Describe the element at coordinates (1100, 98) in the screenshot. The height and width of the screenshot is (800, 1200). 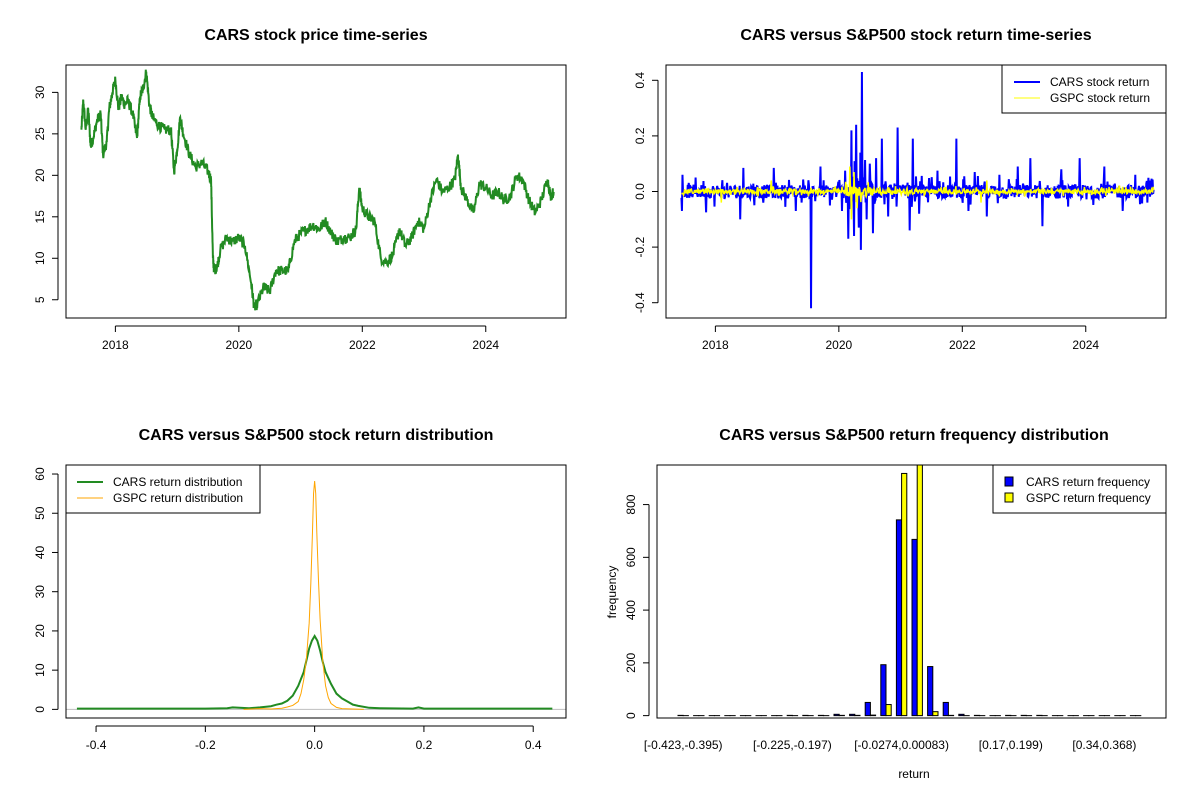
I see `returns-legend-gspc-label: GSPC stock return` at that location.